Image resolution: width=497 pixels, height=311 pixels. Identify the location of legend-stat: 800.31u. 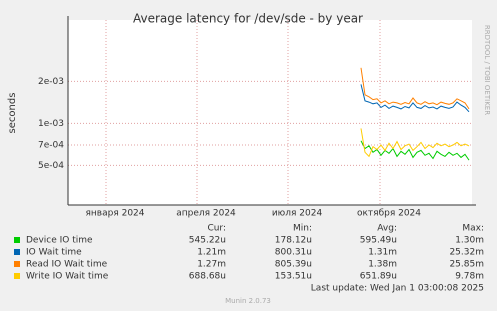
(293, 253).